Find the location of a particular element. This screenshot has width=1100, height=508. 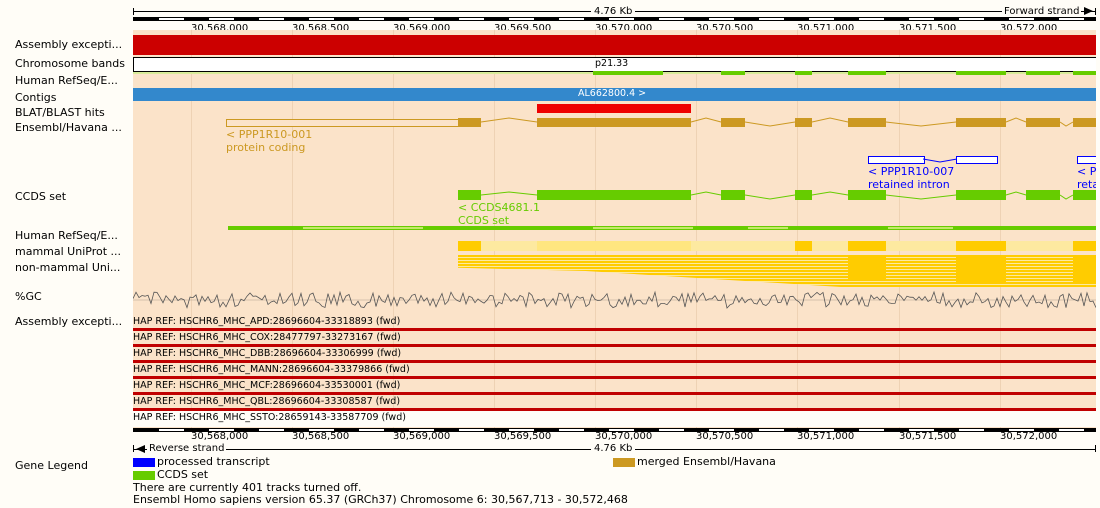

track-label: BLAT/BLAST hits is located at coordinates (60, 112).